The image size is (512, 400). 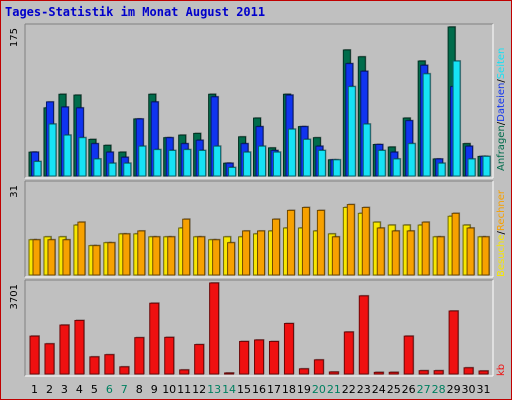 What do you see at coordinates (14, 37) in the screenshot?
I see `y-axis-max-label: 175` at bounding box center [14, 37].